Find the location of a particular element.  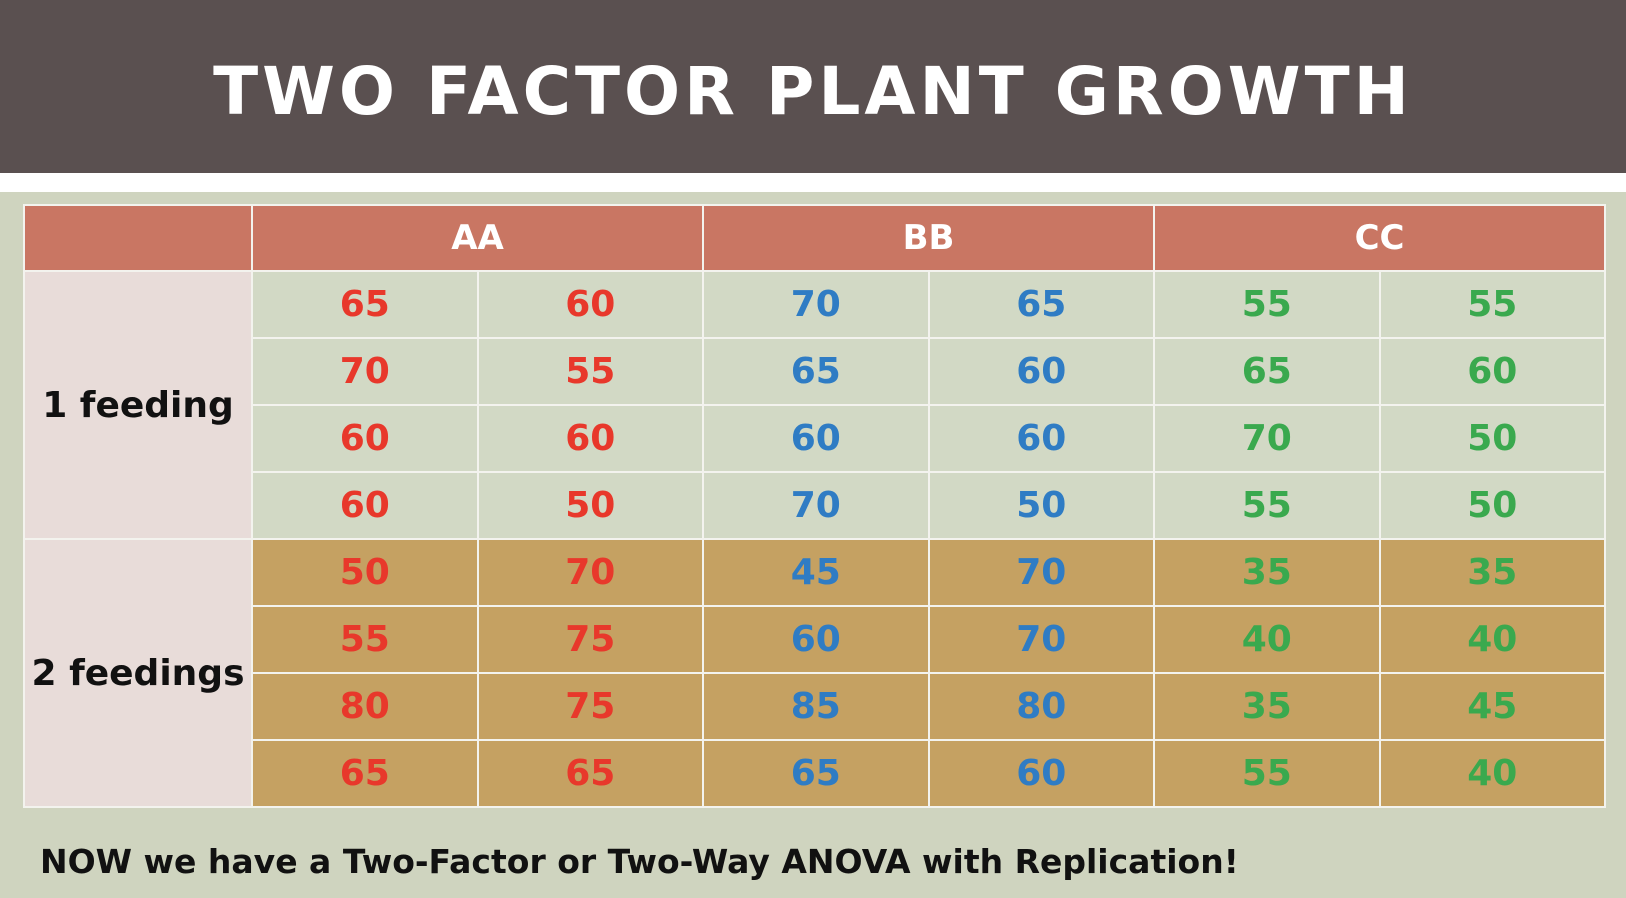

header-corner is located at coordinates (138, 238).